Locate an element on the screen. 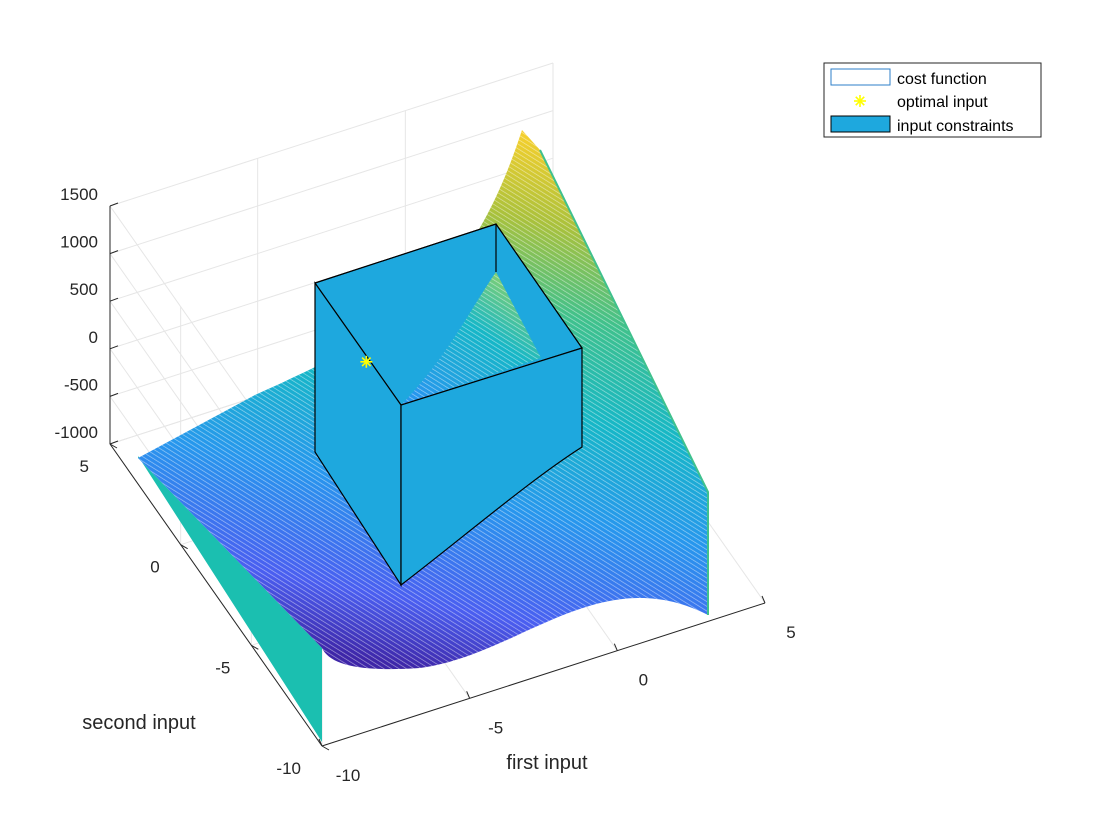  surface-left-wall is located at coordinates (230, 599).